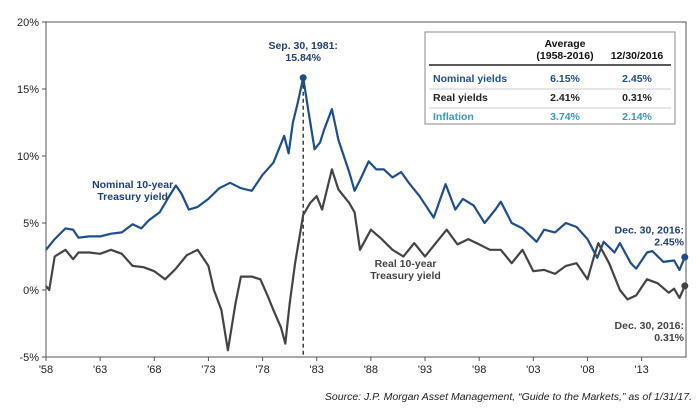  I want to click on real-end-label-line: 0.31%, so click(669, 338).